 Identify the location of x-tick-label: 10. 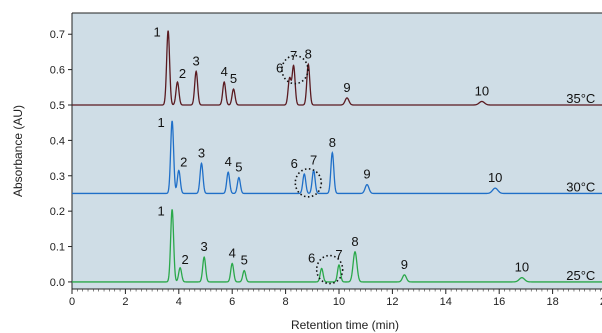
(339, 302).